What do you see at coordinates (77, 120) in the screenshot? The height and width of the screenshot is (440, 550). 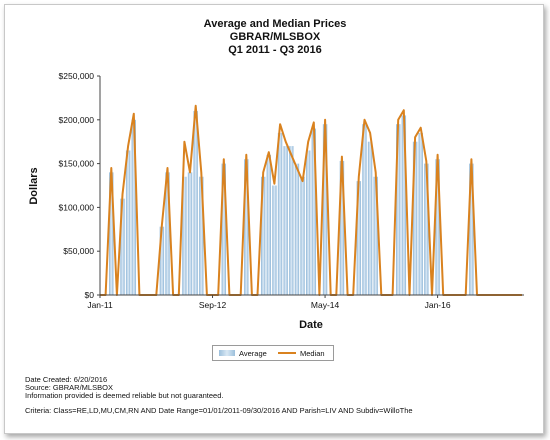 I see `y-tick-label: $200,000` at bounding box center [77, 120].